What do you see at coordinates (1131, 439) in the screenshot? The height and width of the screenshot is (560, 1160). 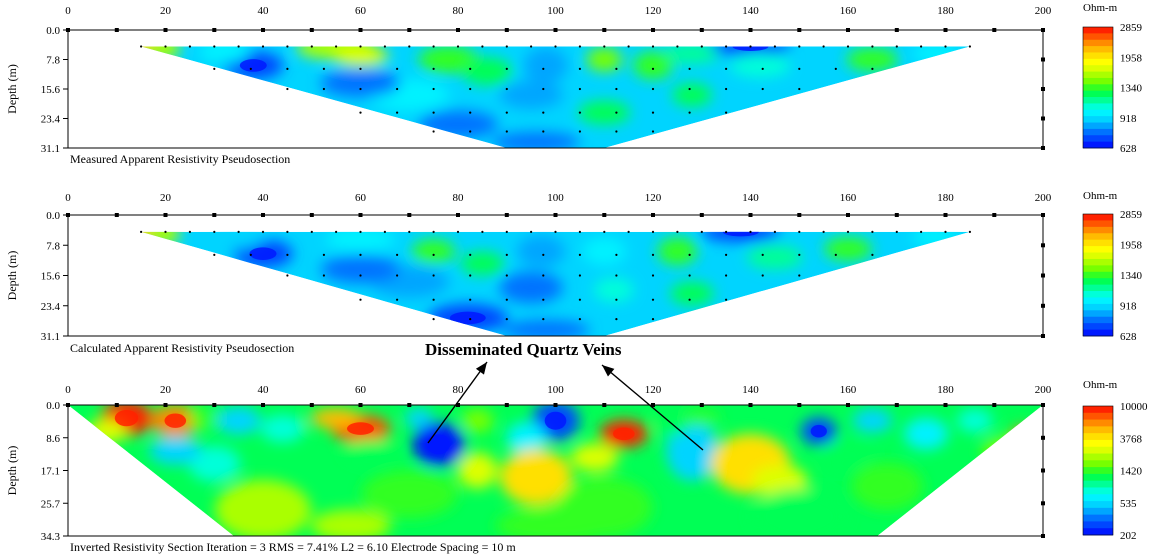 I see `colorbar-label: 3768` at bounding box center [1131, 439].